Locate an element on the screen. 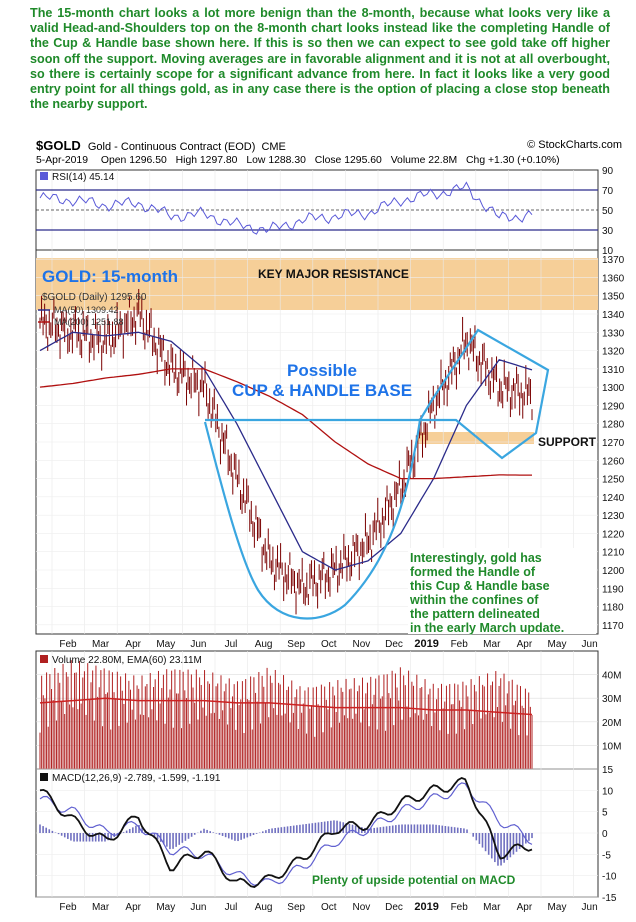 This screenshot has height=922, width=636. close-label: Close is located at coordinates (328, 160).